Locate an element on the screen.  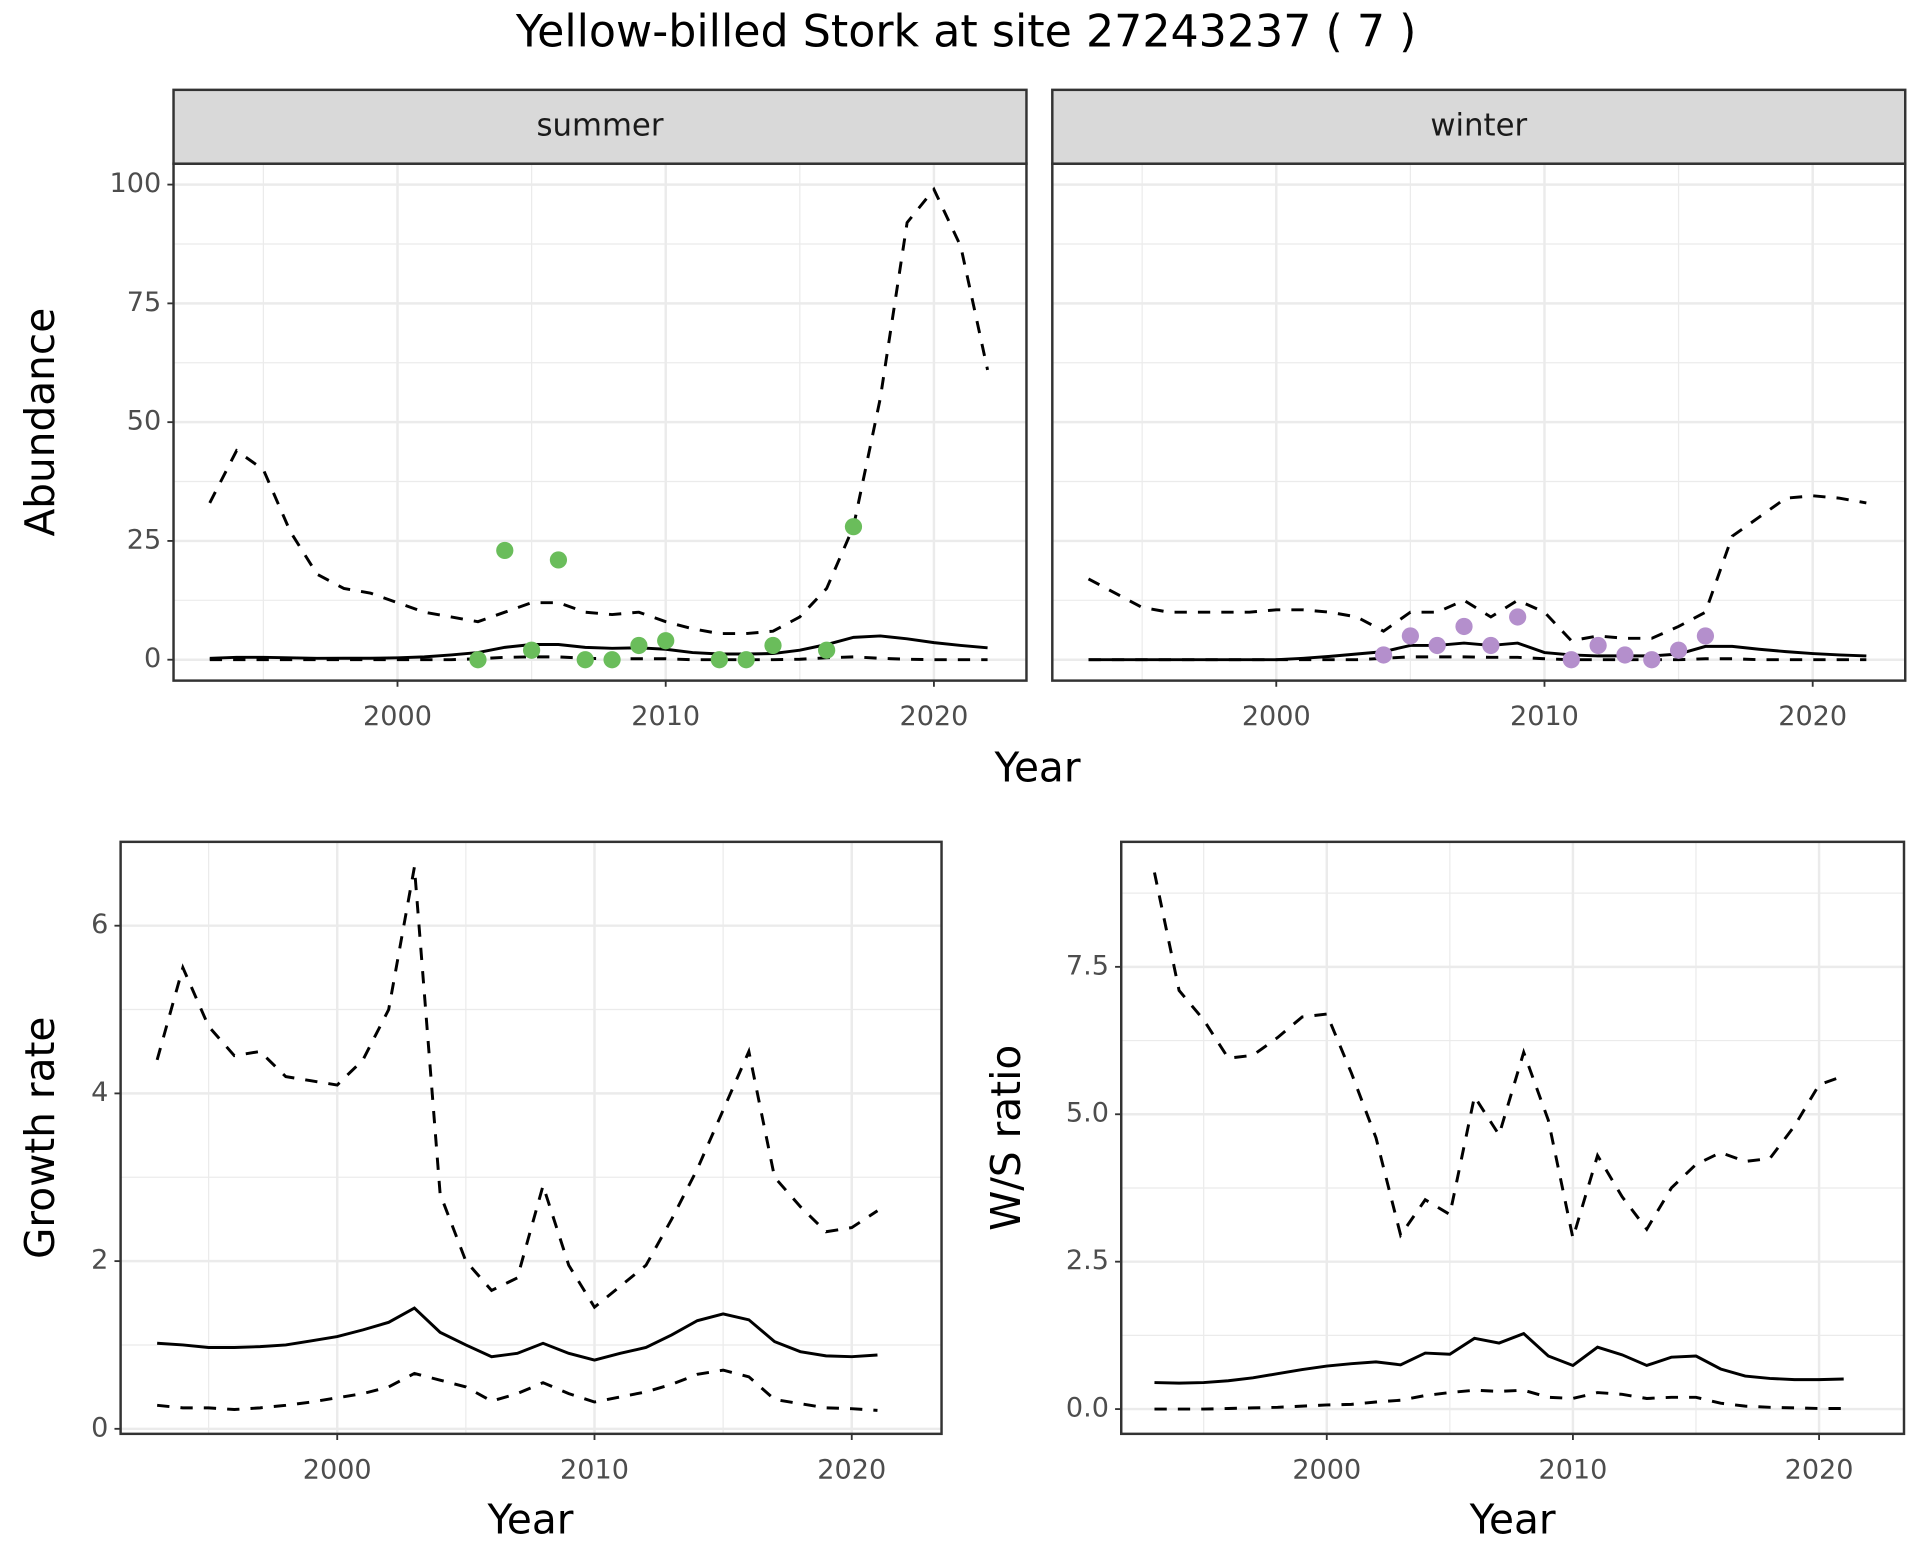
y-tick-label: 4 is located at coordinates (99, 1092).